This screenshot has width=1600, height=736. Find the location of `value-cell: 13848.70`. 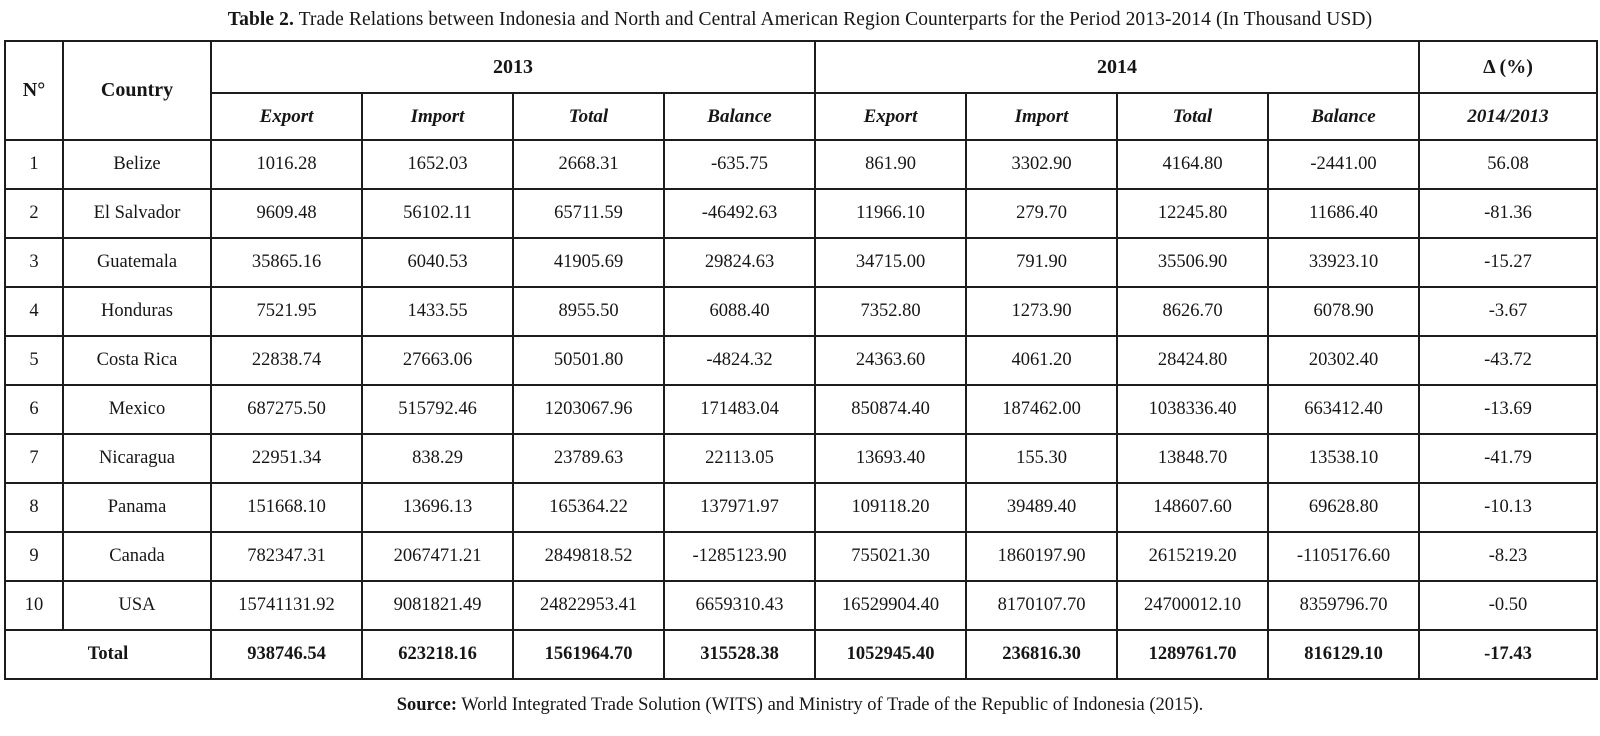

value-cell: 13848.70 is located at coordinates (1192, 458).